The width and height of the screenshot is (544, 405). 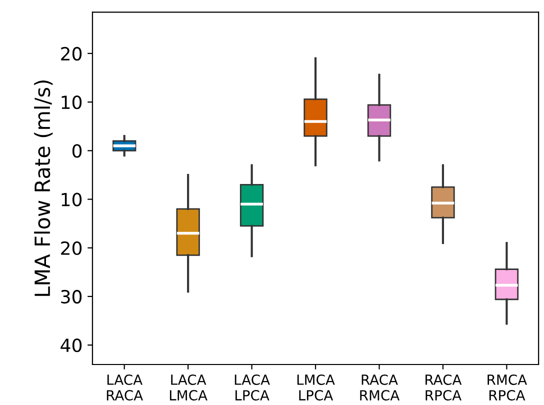 What do you see at coordinates (125, 387) in the screenshot?
I see `x-tick-label: LACA RACA` at bounding box center [125, 387].